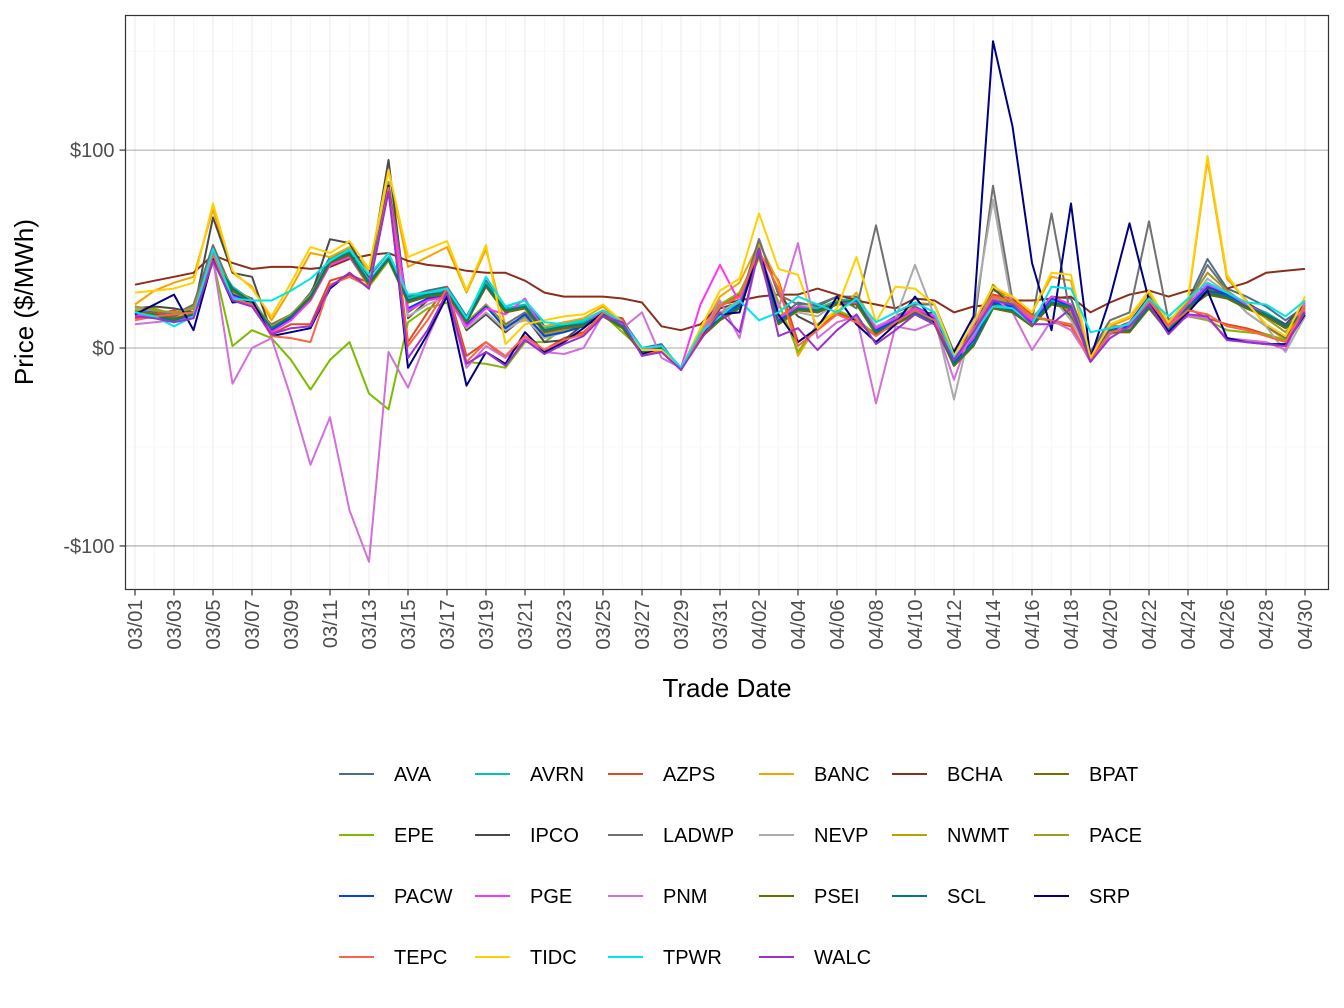  What do you see at coordinates (214, 625) in the screenshot?
I see `x-tick-label: 03/05` at bounding box center [214, 625].